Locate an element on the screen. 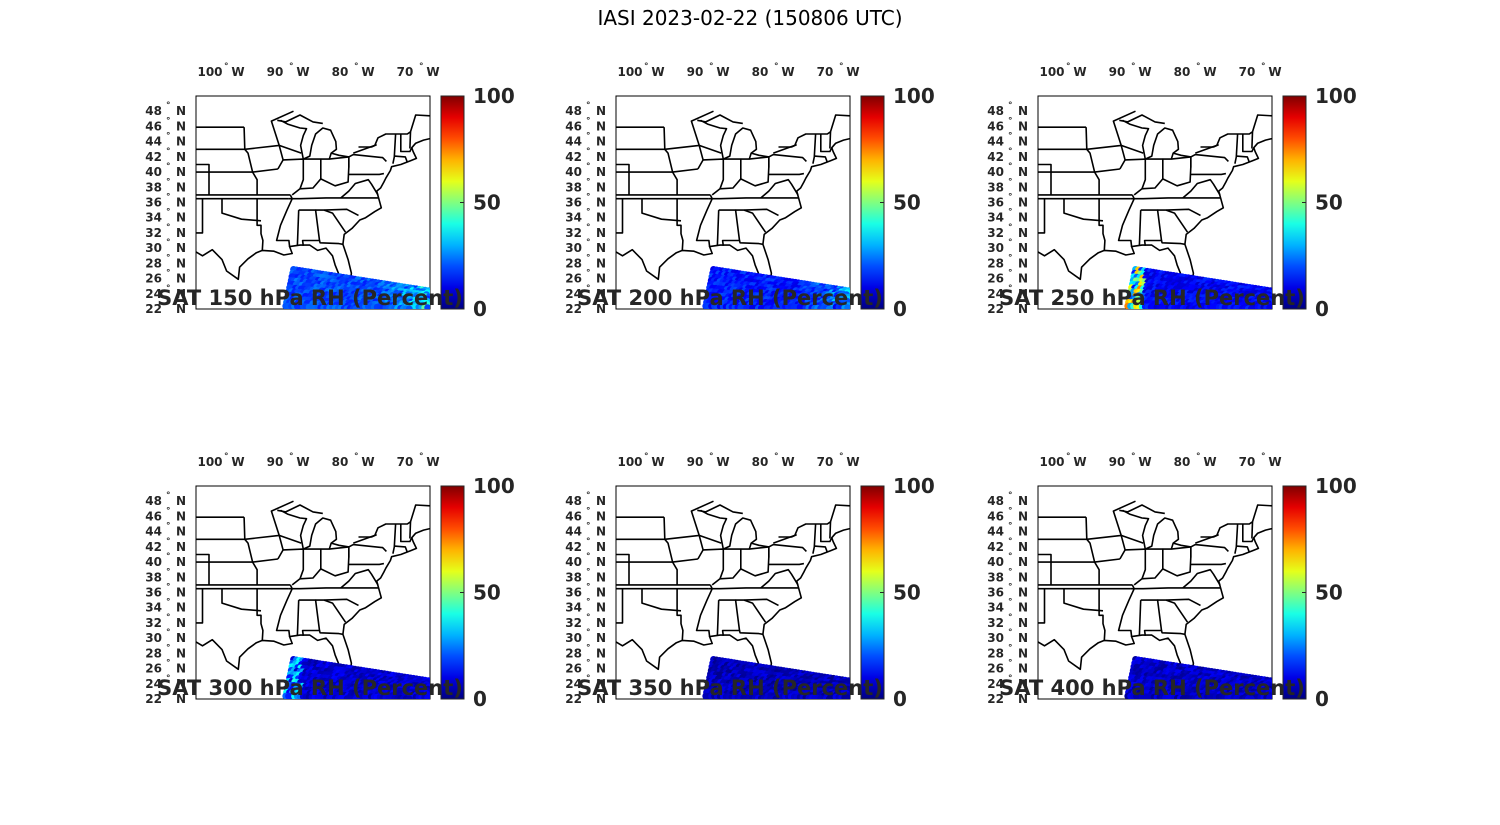  colorbar-tick-label: 0 is located at coordinates (900, 309).